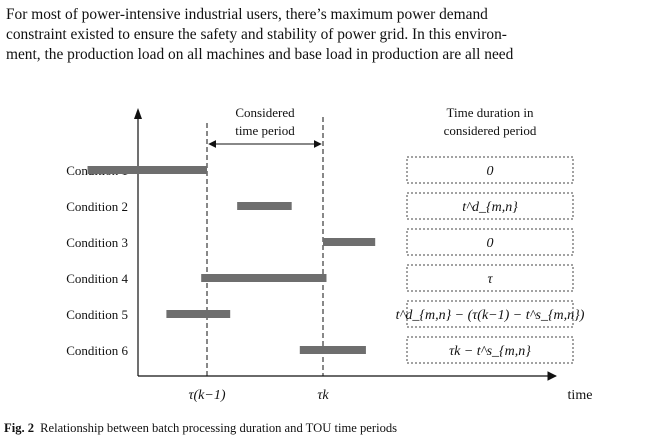  I want to click on condition-label: Condition 5, so click(97, 314).